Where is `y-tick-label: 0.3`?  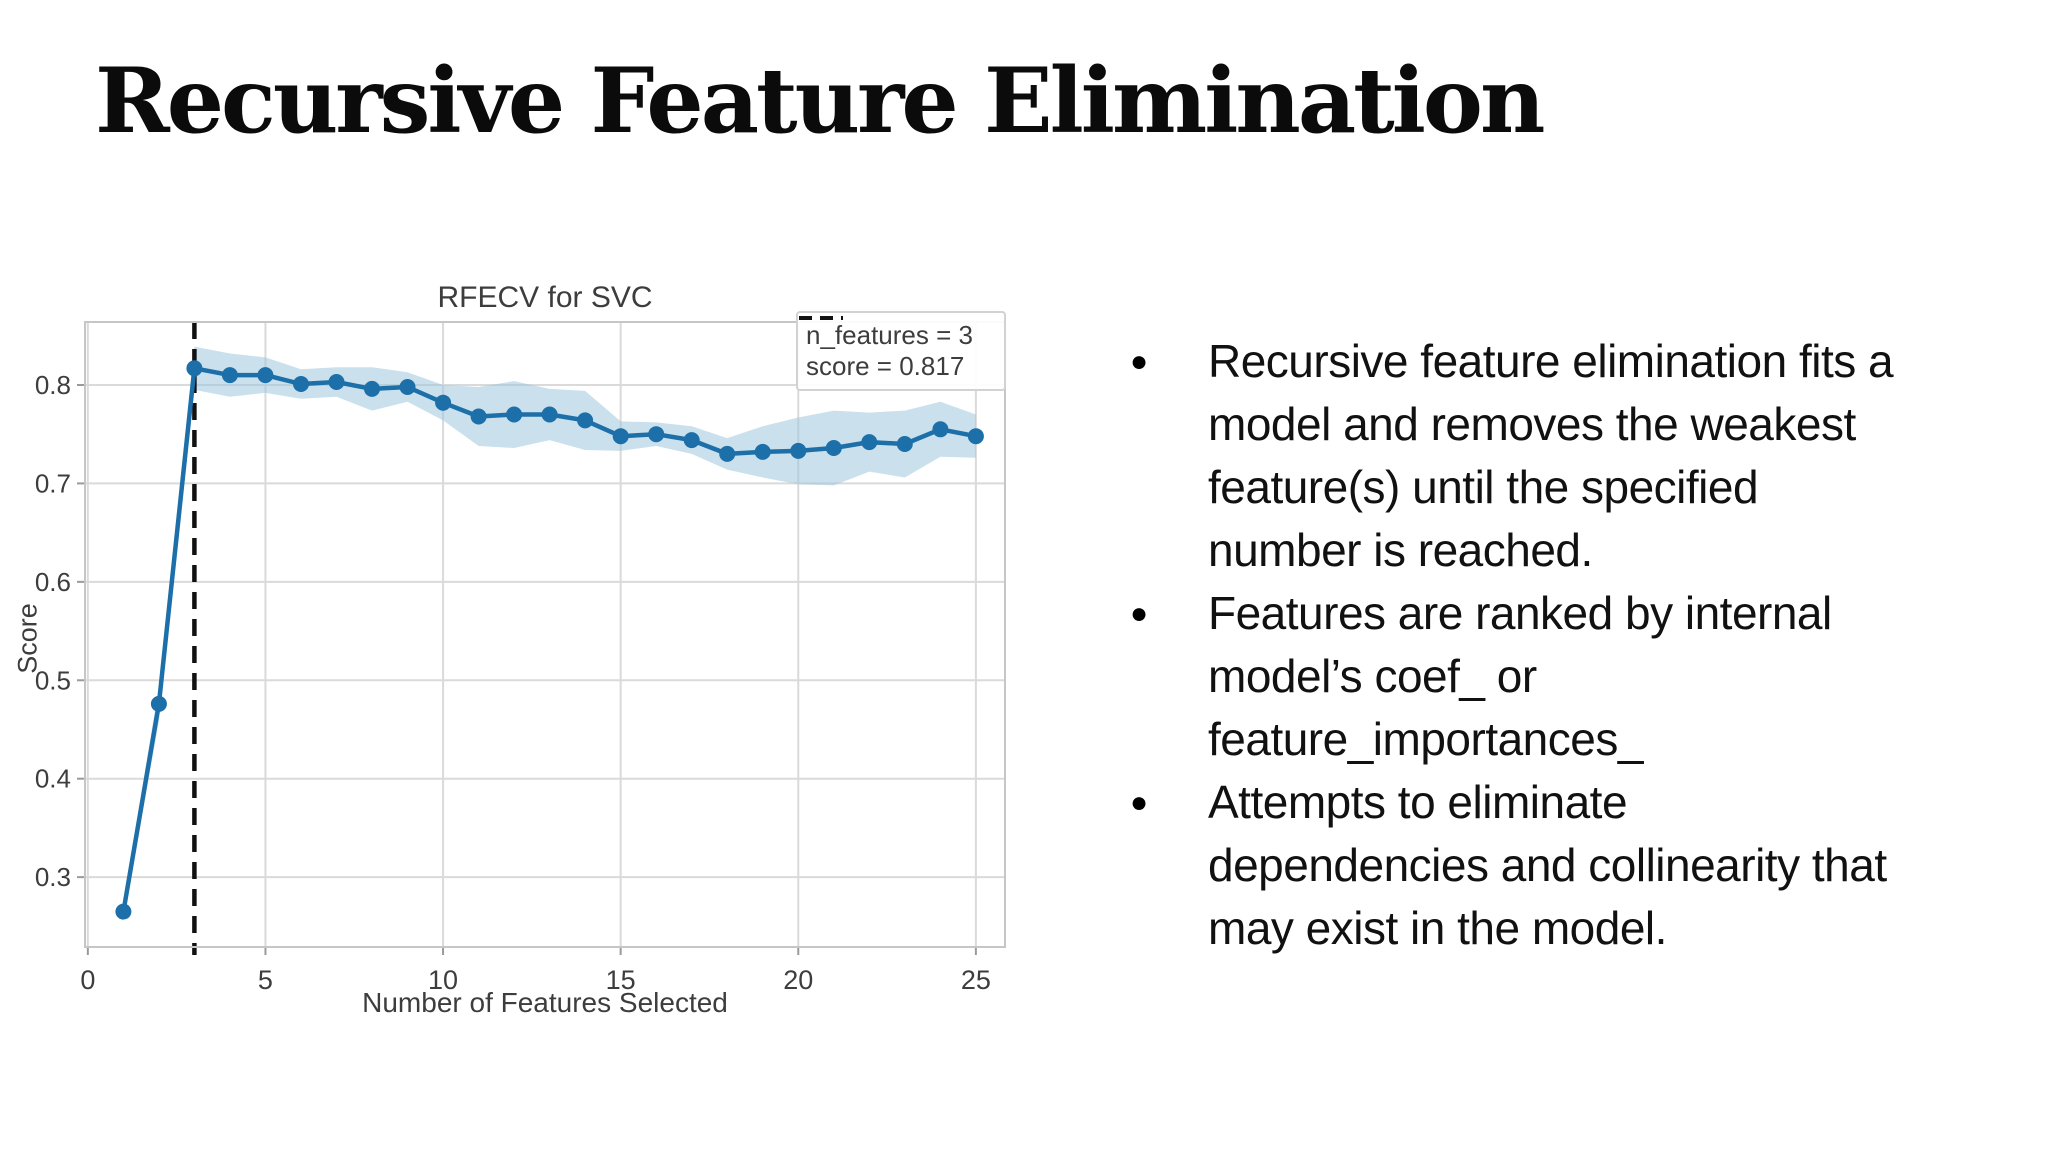 y-tick-label: 0.3 is located at coordinates (53, 877).